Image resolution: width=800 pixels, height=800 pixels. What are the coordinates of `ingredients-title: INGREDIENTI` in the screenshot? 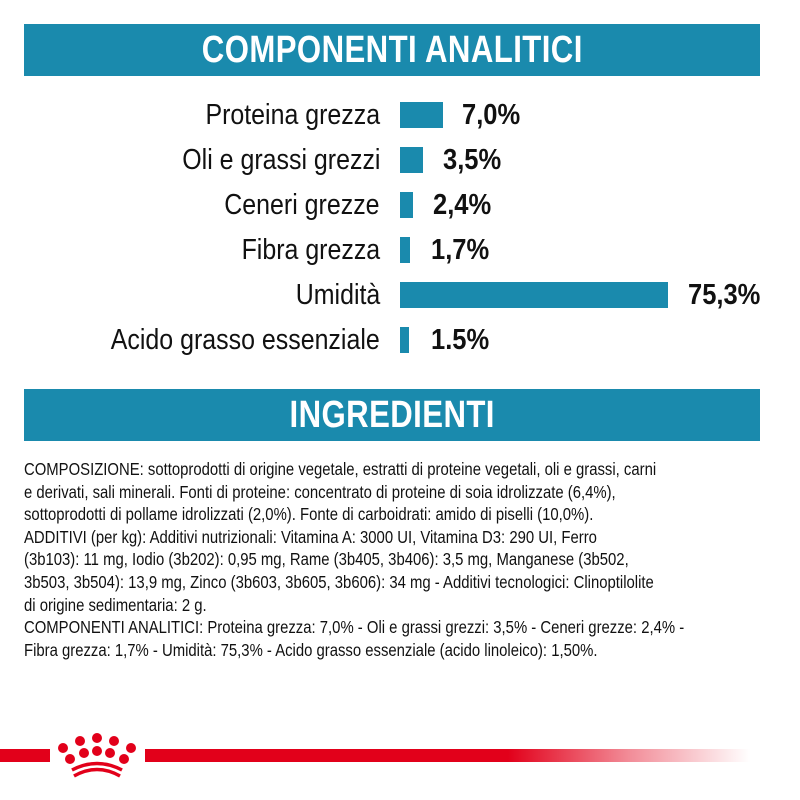 It's located at (392, 415).